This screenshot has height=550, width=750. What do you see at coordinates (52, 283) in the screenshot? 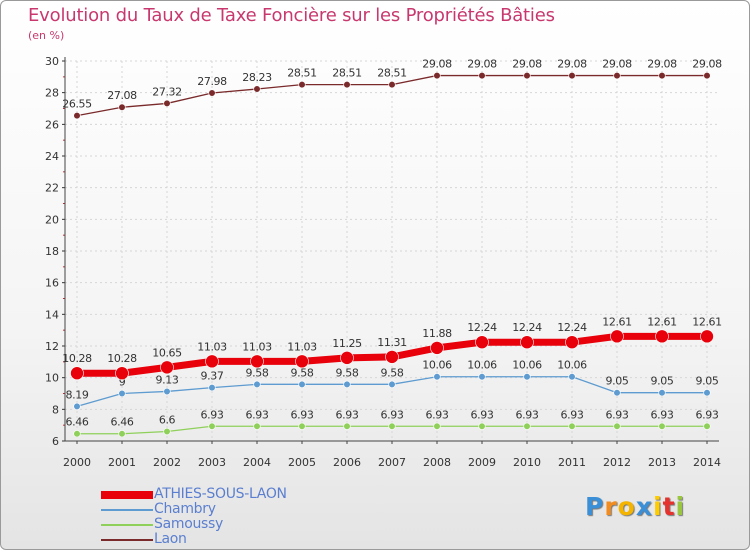
I see `y-tick-label: 16` at bounding box center [52, 283].